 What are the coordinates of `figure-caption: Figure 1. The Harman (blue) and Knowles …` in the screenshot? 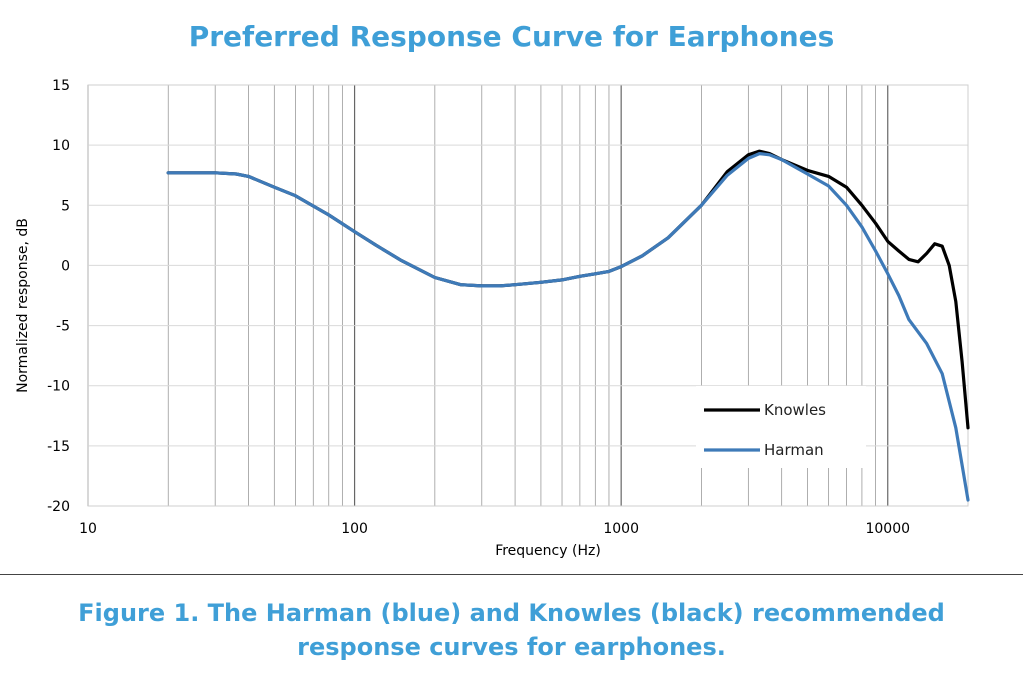 It's located at (511, 630).